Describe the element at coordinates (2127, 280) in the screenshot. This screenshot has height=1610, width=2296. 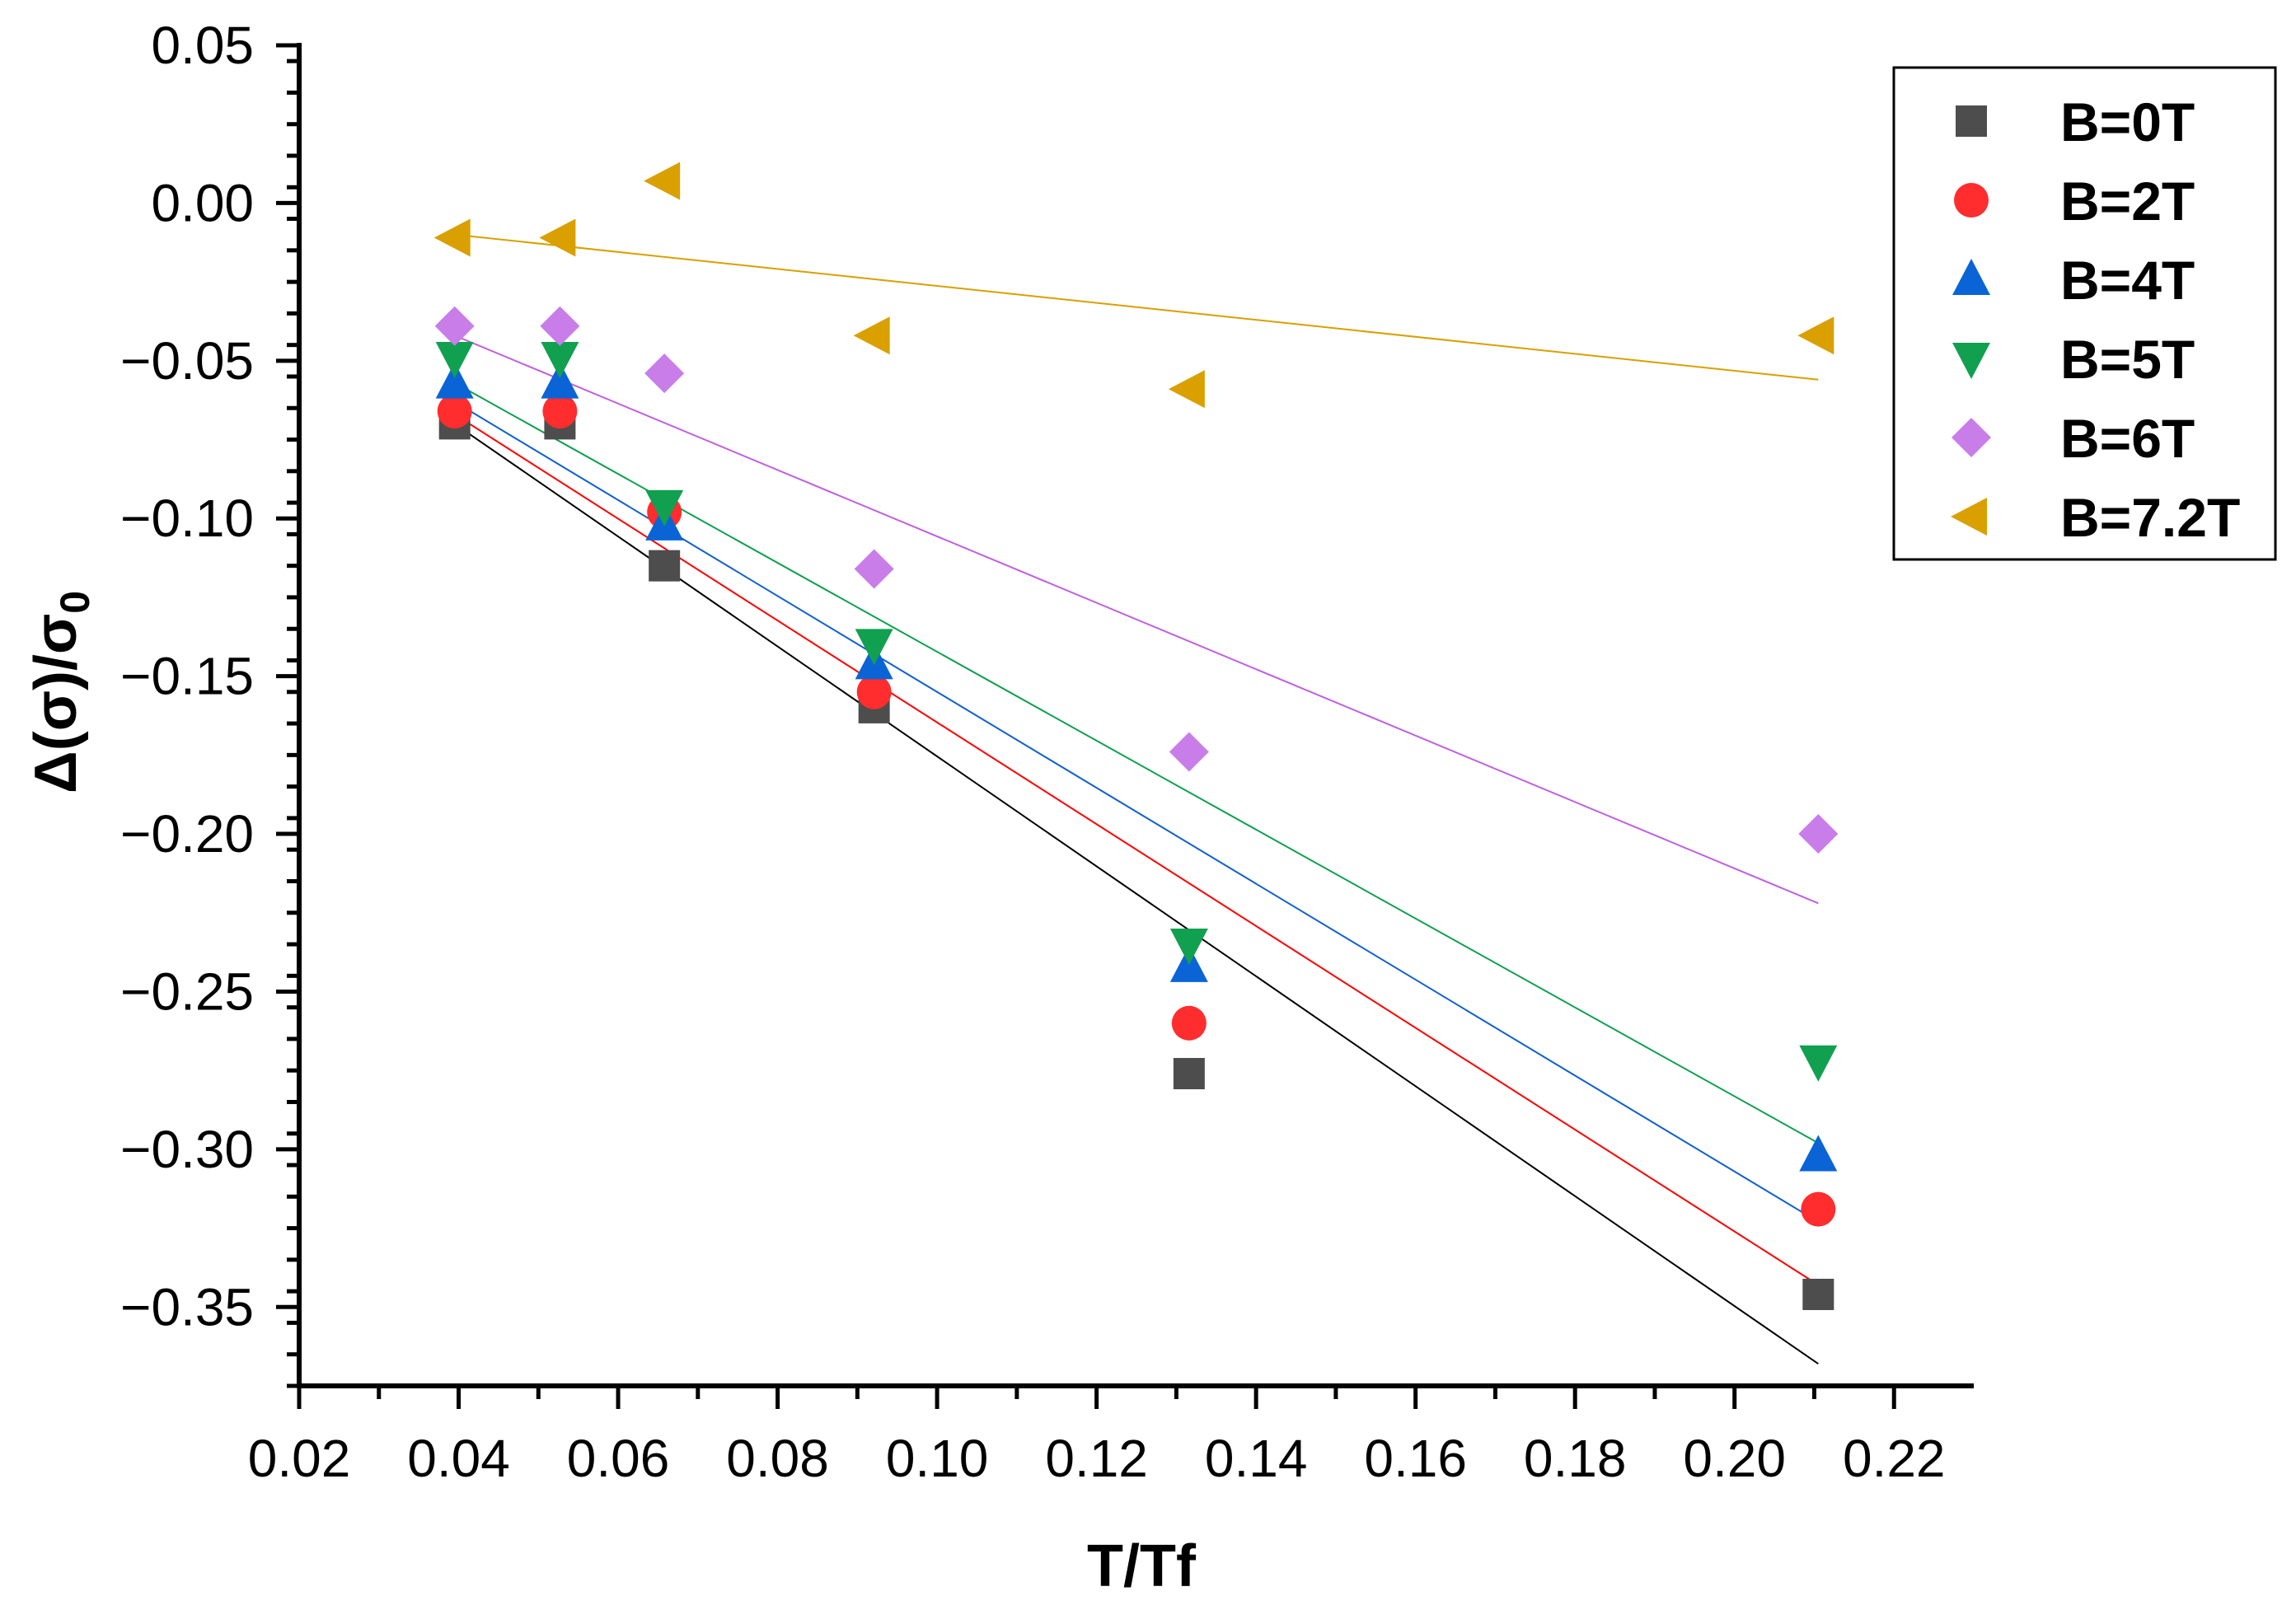
I see `legend-label-2: B=4T` at that location.